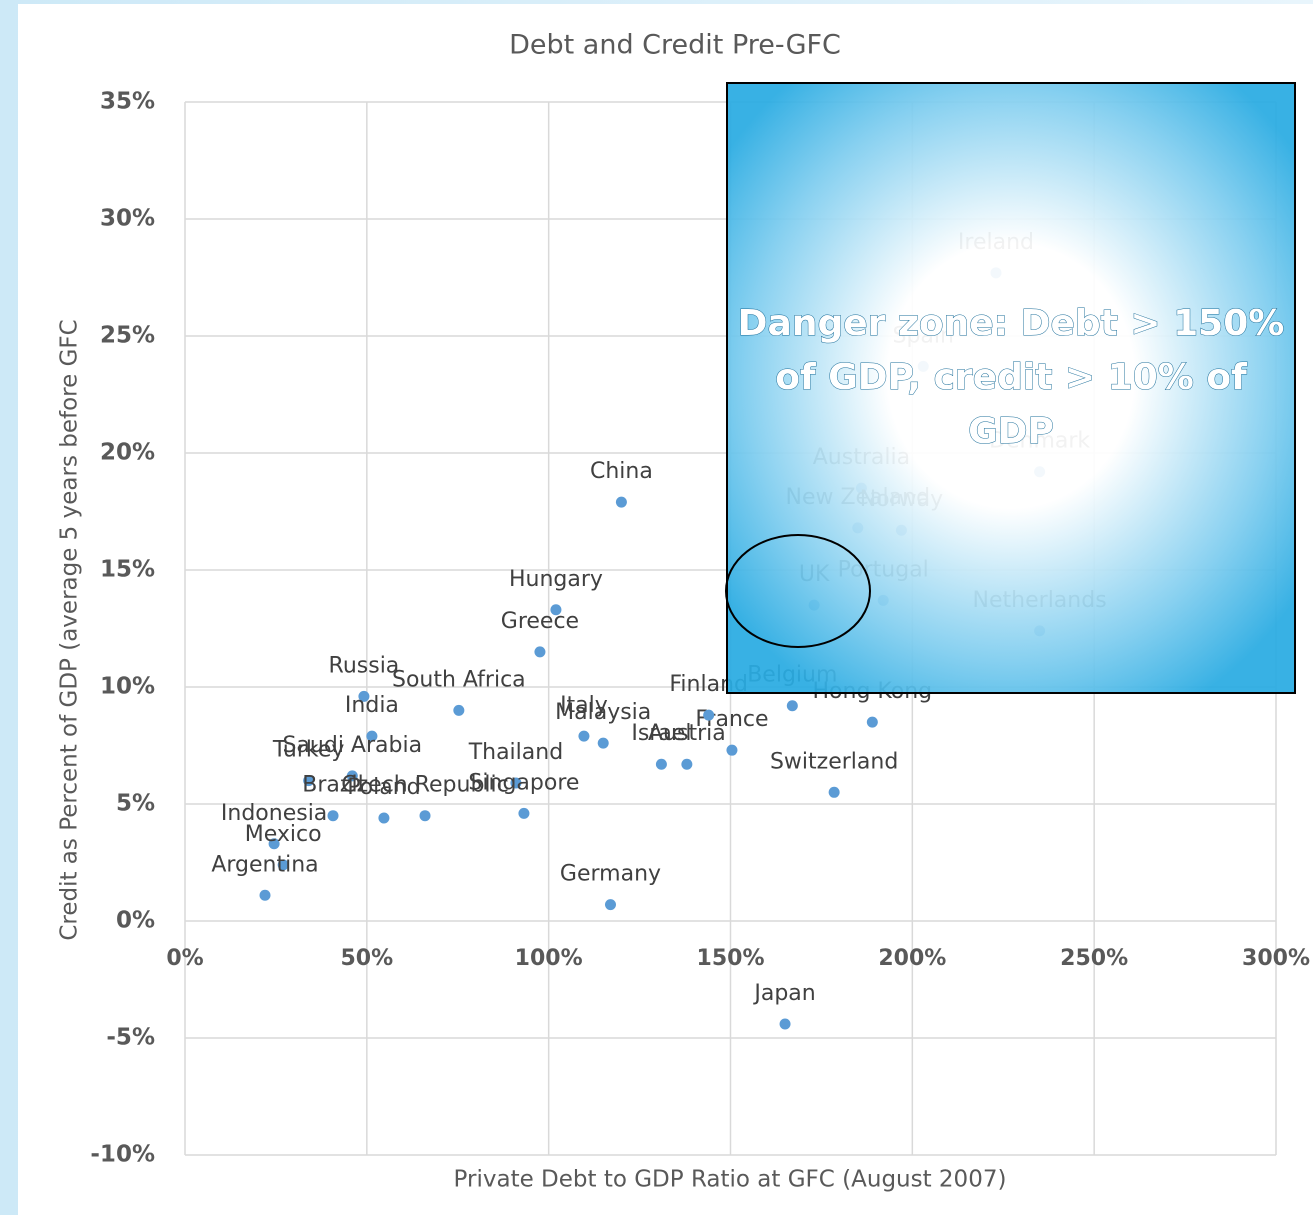  Describe the element at coordinates (798, 591) in the screenshot. I see `highlight-ellipse` at that location.